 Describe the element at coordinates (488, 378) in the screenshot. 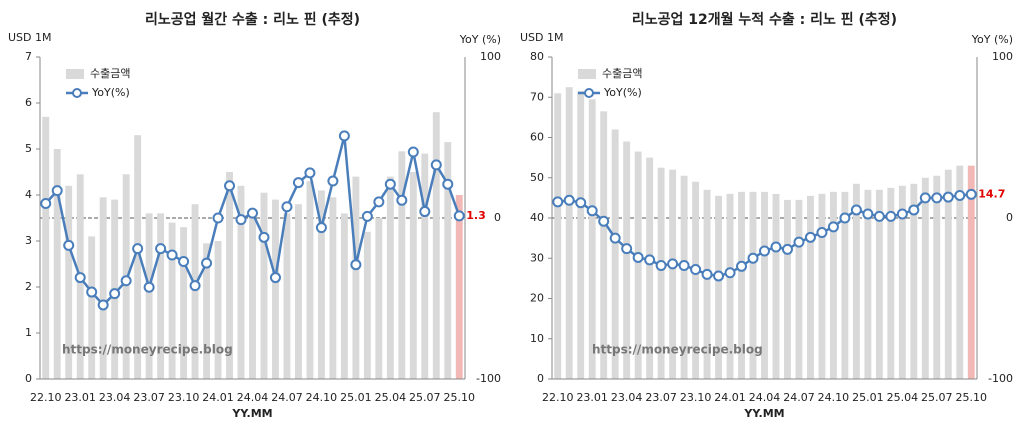

I see `y2-tick-label: -100` at that location.